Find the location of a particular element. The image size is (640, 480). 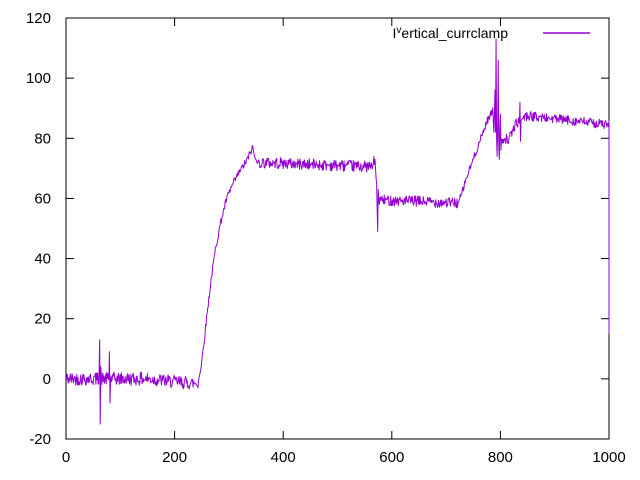

legend-label-rest: ertical_currclamp is located at coordinates (454, 33).